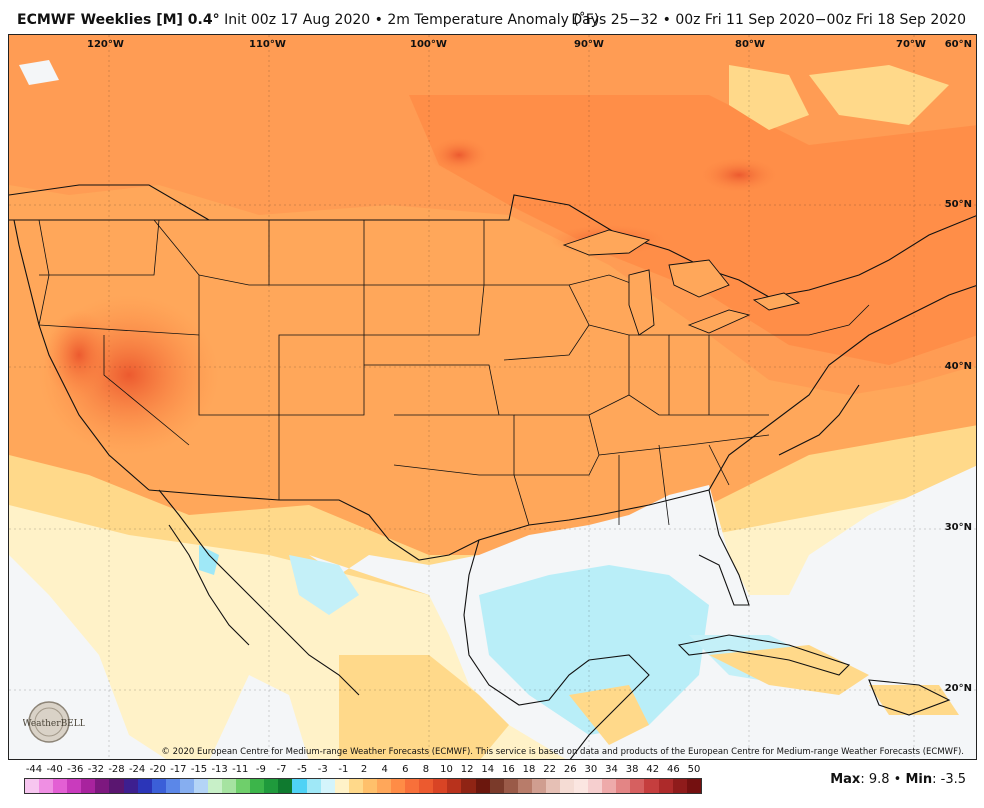 The image size is (984, 808). Describe the element at coordinates (958, 527) in the screenshot. I see `lat-label-30n: 30°N` at that location.